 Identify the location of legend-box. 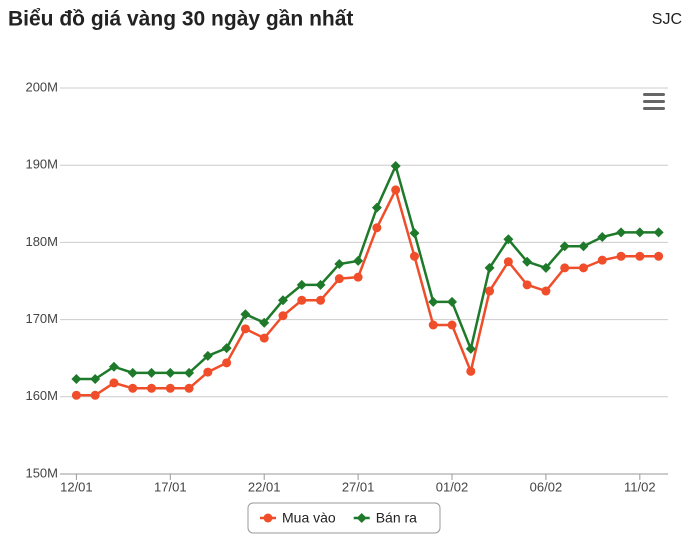
(344, 518).